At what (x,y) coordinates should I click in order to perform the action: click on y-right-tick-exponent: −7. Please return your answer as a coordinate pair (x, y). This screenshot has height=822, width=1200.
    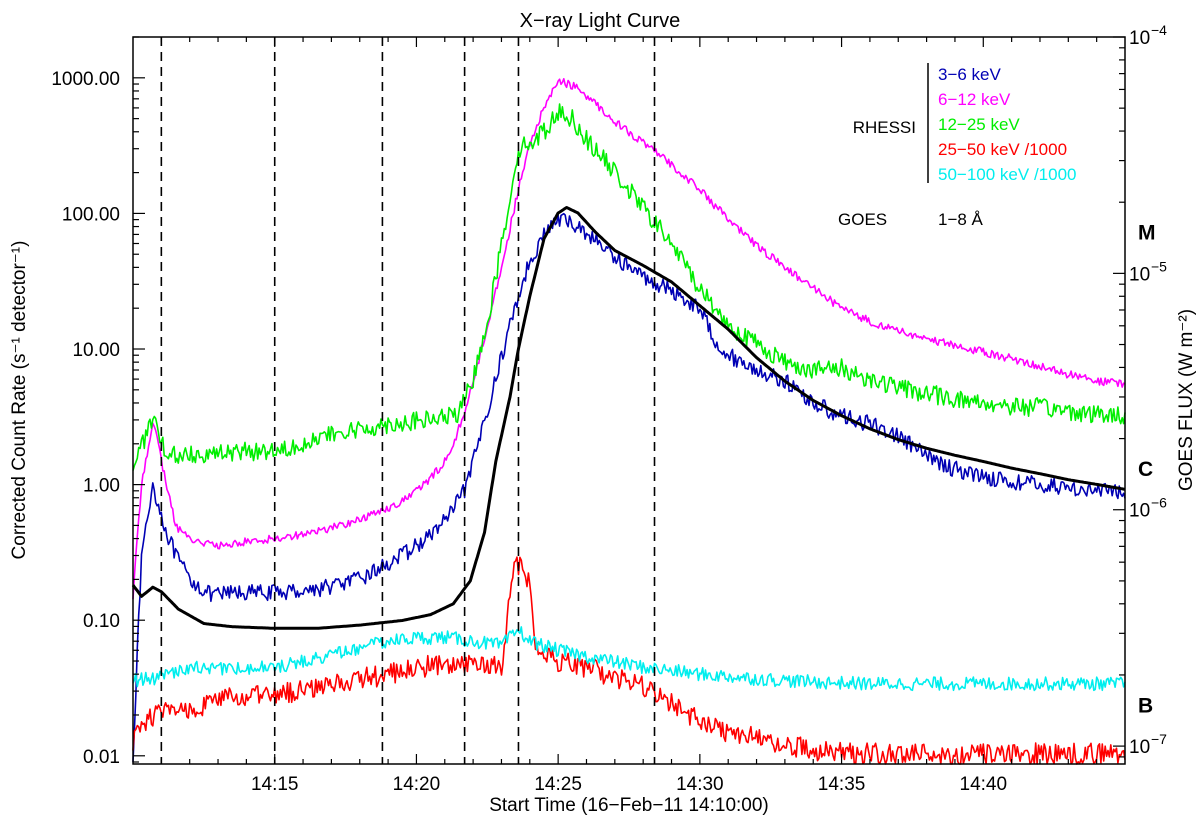
    Looking at the image, I should click on (1159, 739).